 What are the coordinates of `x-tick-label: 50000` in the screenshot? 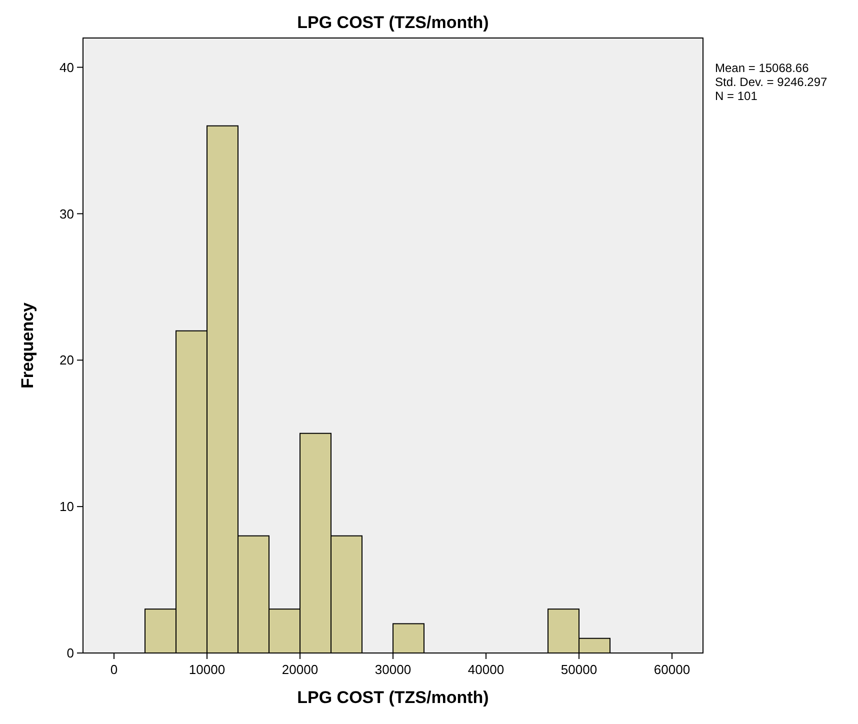 It's located at (579, 669).